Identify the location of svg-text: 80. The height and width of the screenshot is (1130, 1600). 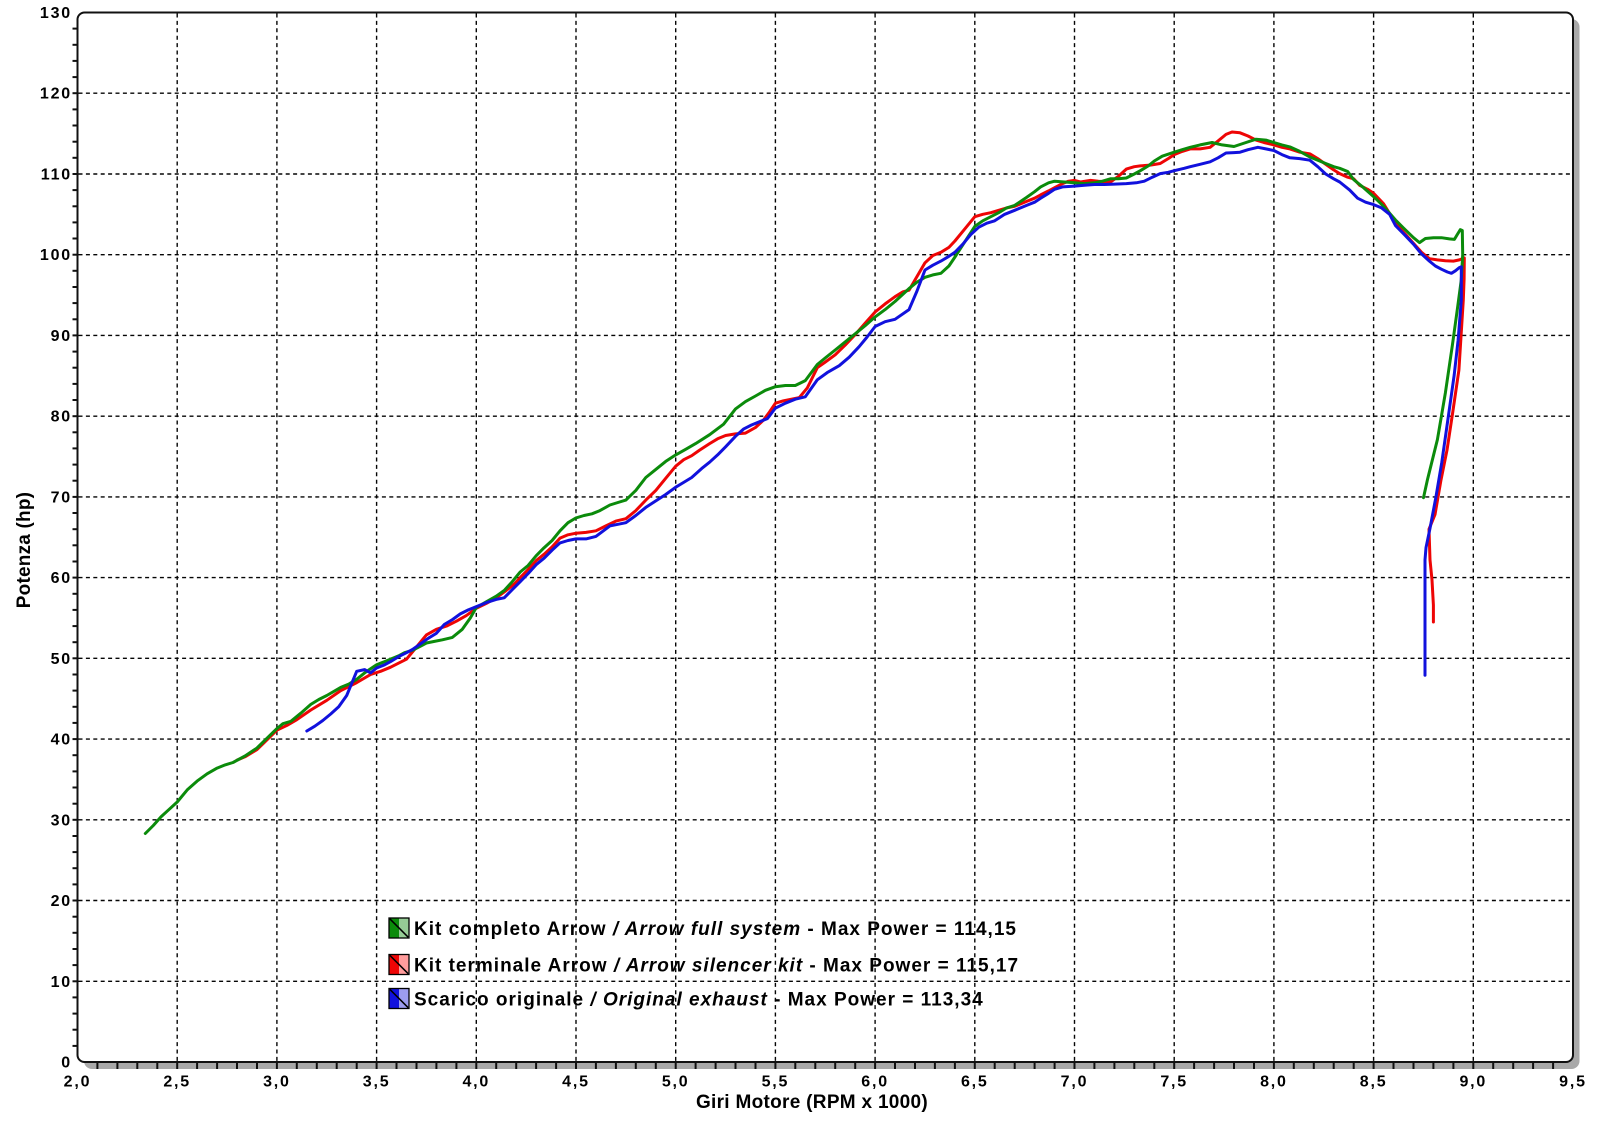
(61, 417).